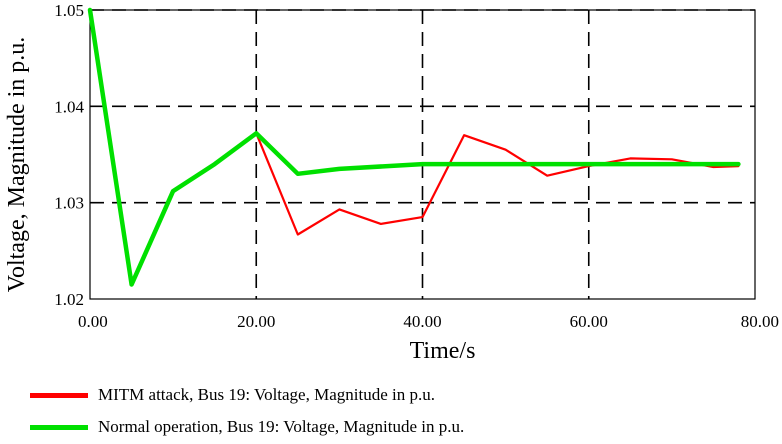 This screenshot has width=782, height=444. What do you see at coordinates (93, 321) in the screenshot?
I see `x-tick-label: 0.00` at bounding box center [93, 321].